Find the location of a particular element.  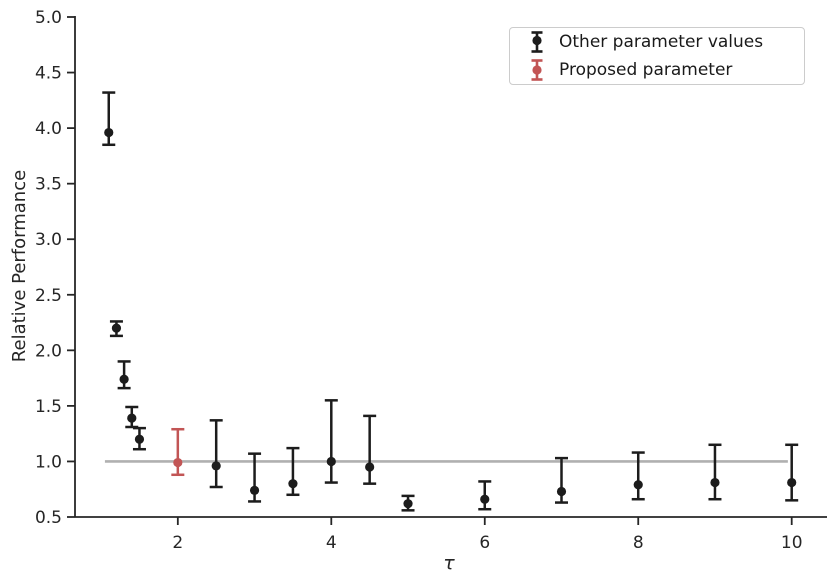

black-errorbar-marker-icon is located at coordinates (537, 42).